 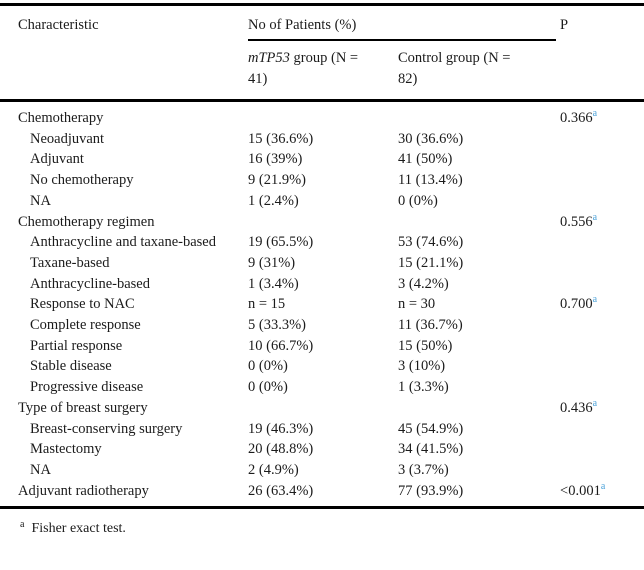 What do you see at coordinates (322, 284) in the screenshot?
I see `table-row: Anthracycline-based 1 (3.4%) 3 (4.2%)` at bounding box center [322, 284].